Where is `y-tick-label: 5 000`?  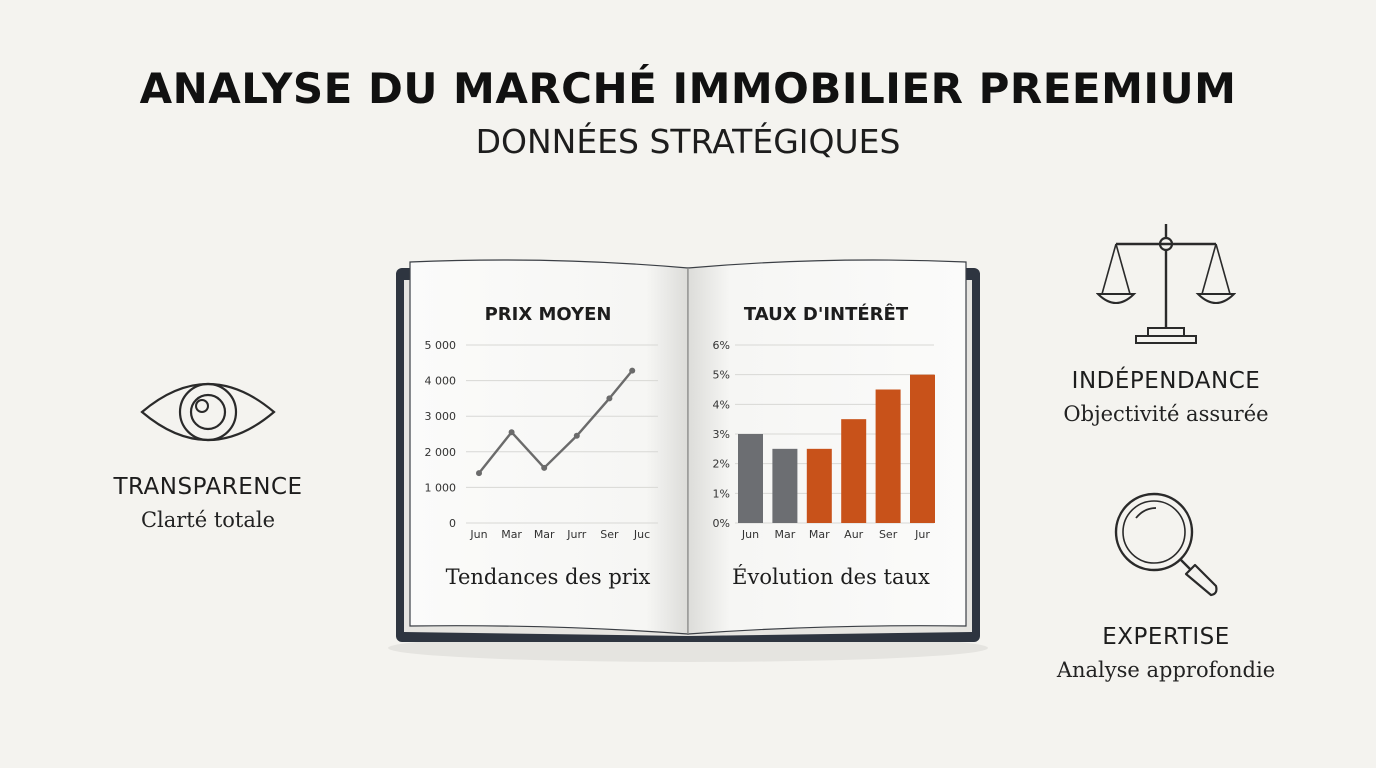
y-tick-label: 5 000 is located at coordinates (441, 345).